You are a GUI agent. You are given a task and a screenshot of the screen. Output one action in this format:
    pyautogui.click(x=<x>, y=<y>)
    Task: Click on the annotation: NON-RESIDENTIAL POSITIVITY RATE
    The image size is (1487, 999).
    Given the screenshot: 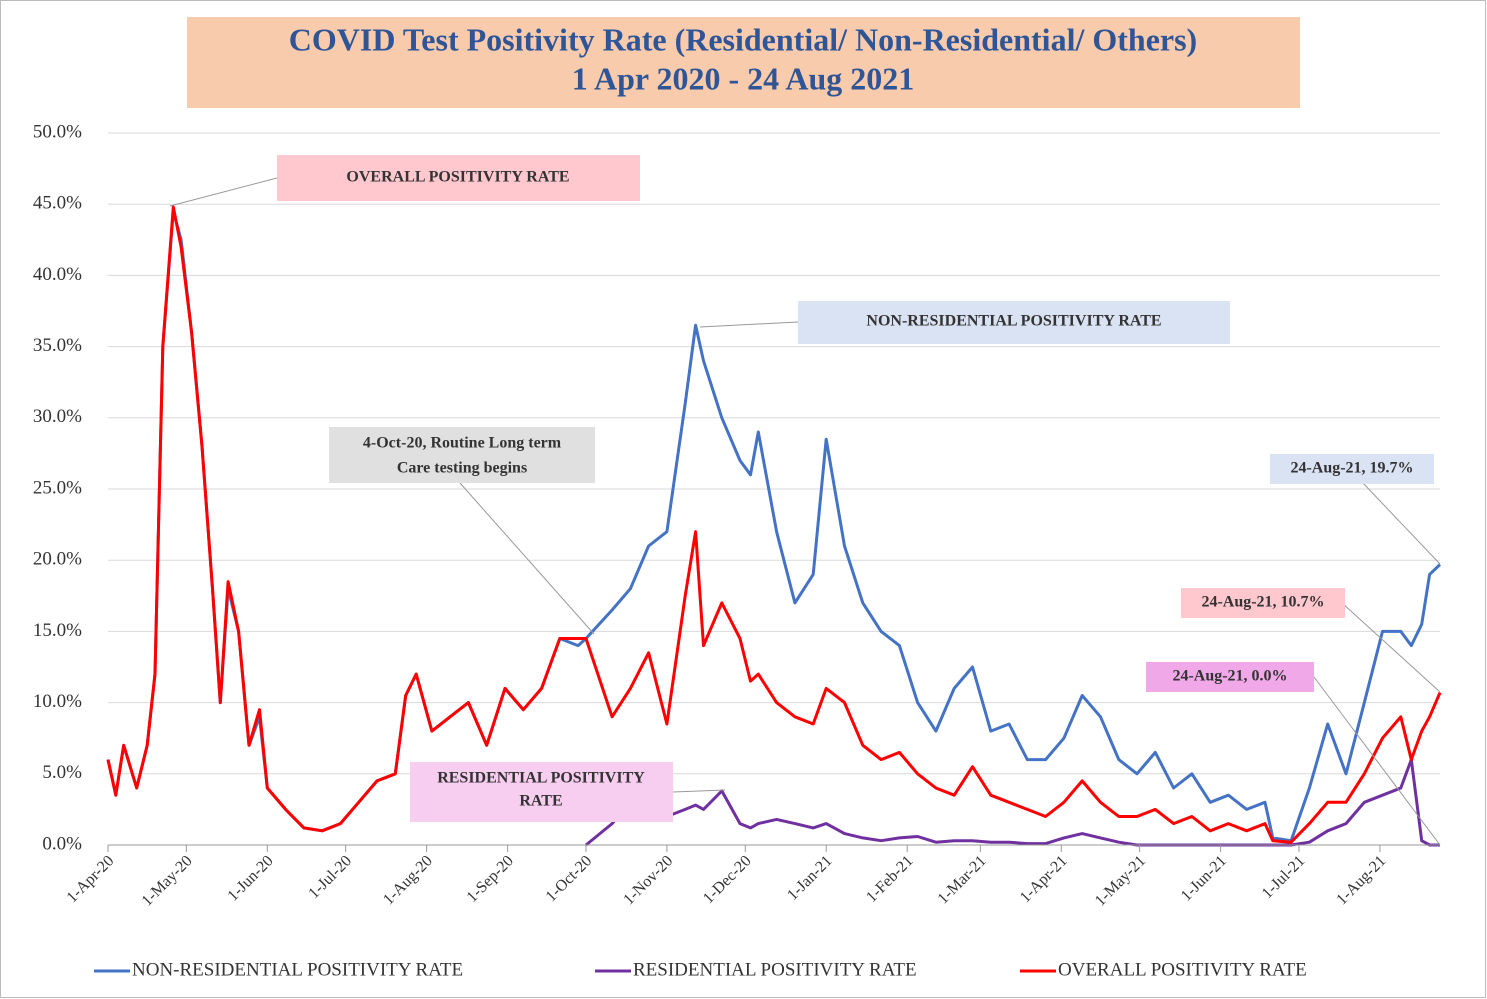 What is the action you would take?
    pyautogui.click(x=1013, y=321)
    